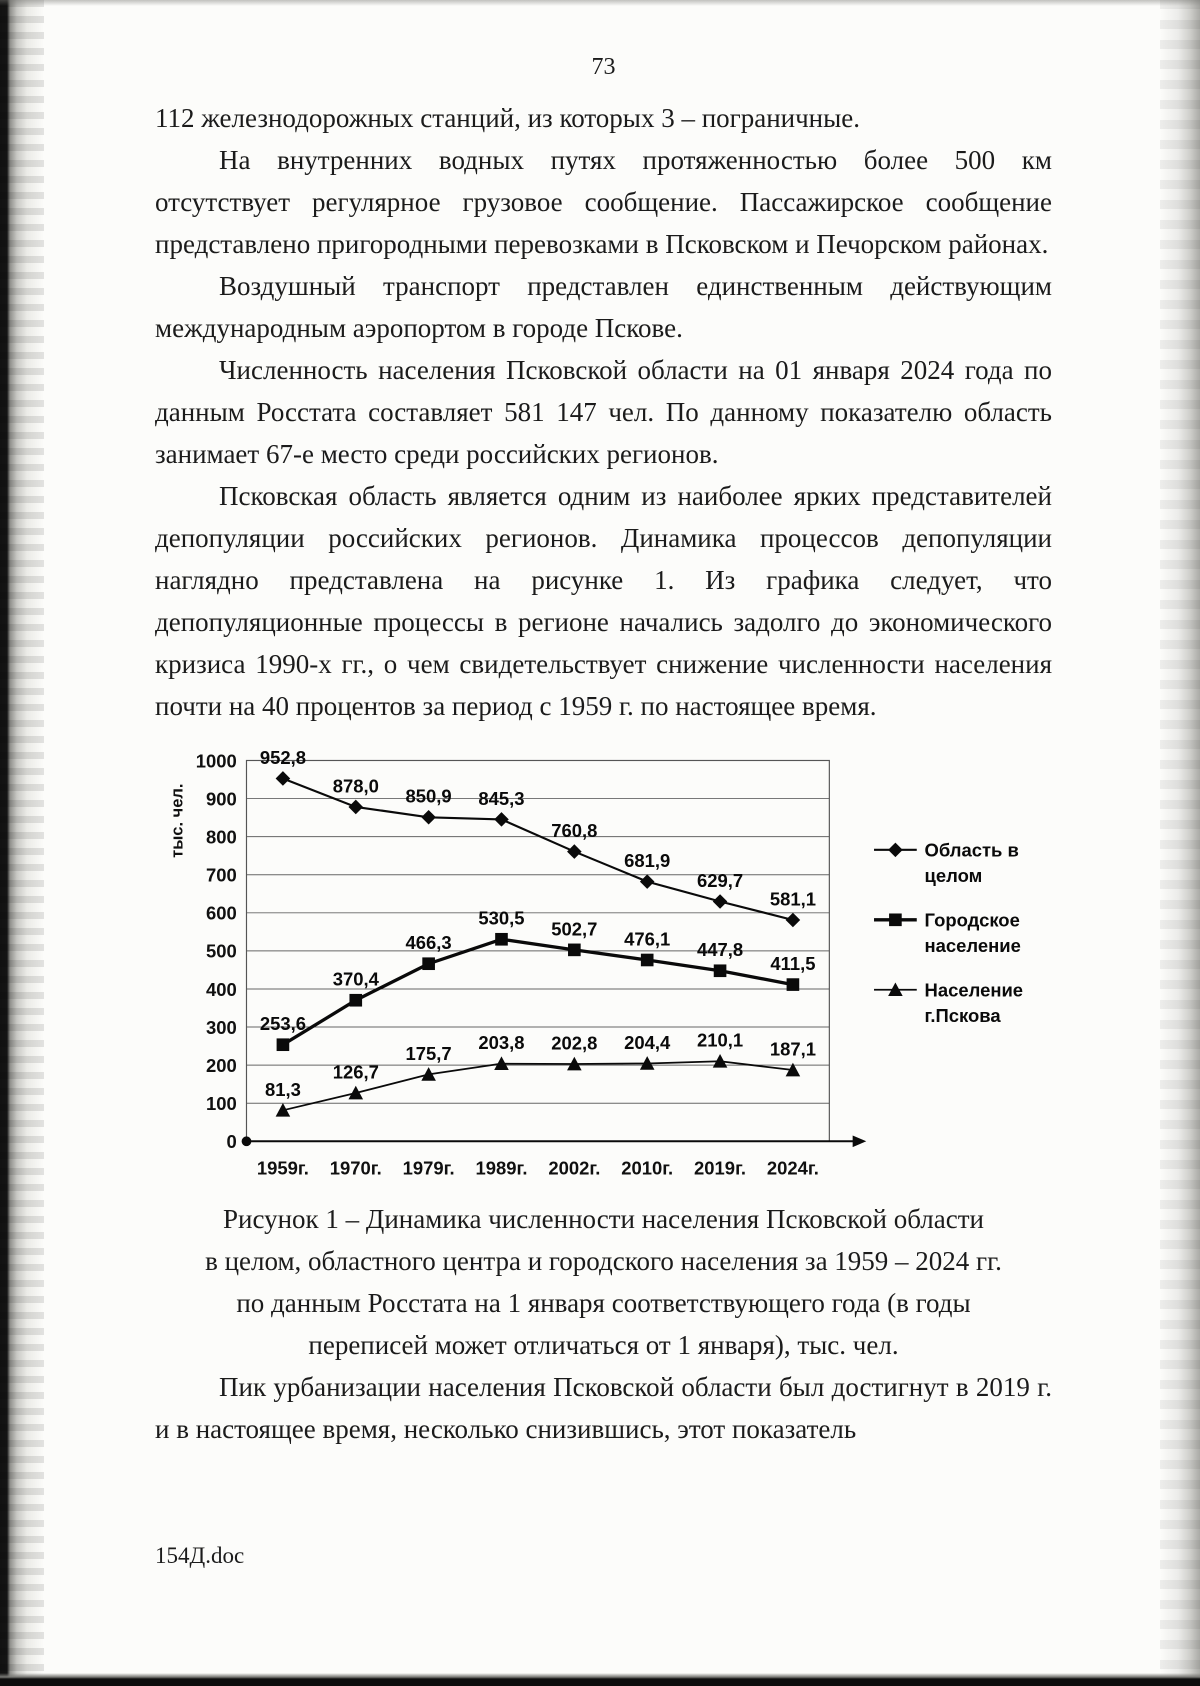 The height and width of the screenshot is (1686, 1200). Describe the element at coordinates (647, 1042) in the screenshot. I see `data-label: 204,4` at that location.